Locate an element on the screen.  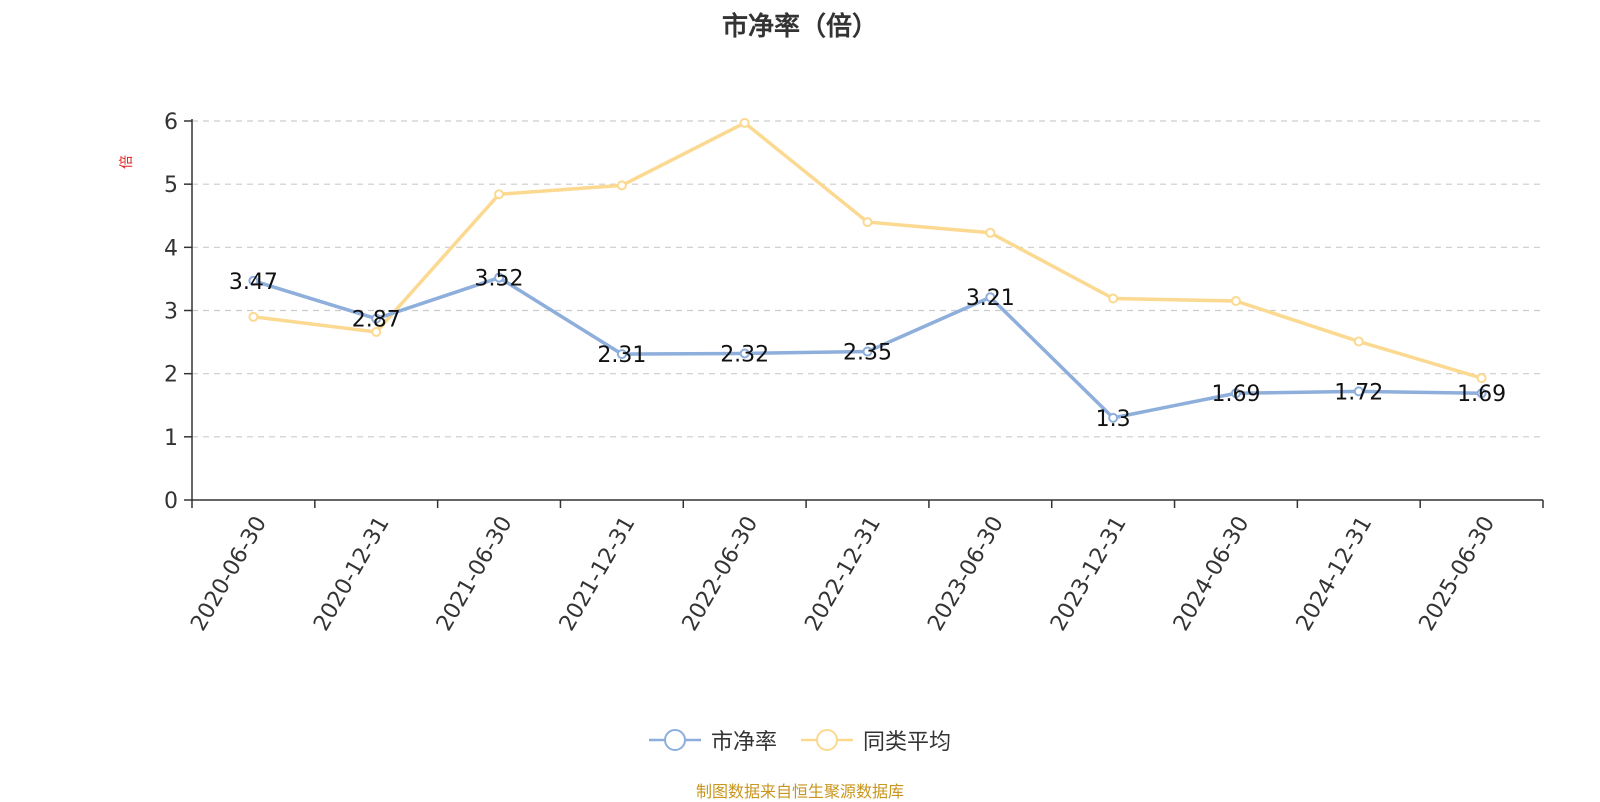
x-tick-label: 2024-06-30 is located at coordinates (1212, 573).